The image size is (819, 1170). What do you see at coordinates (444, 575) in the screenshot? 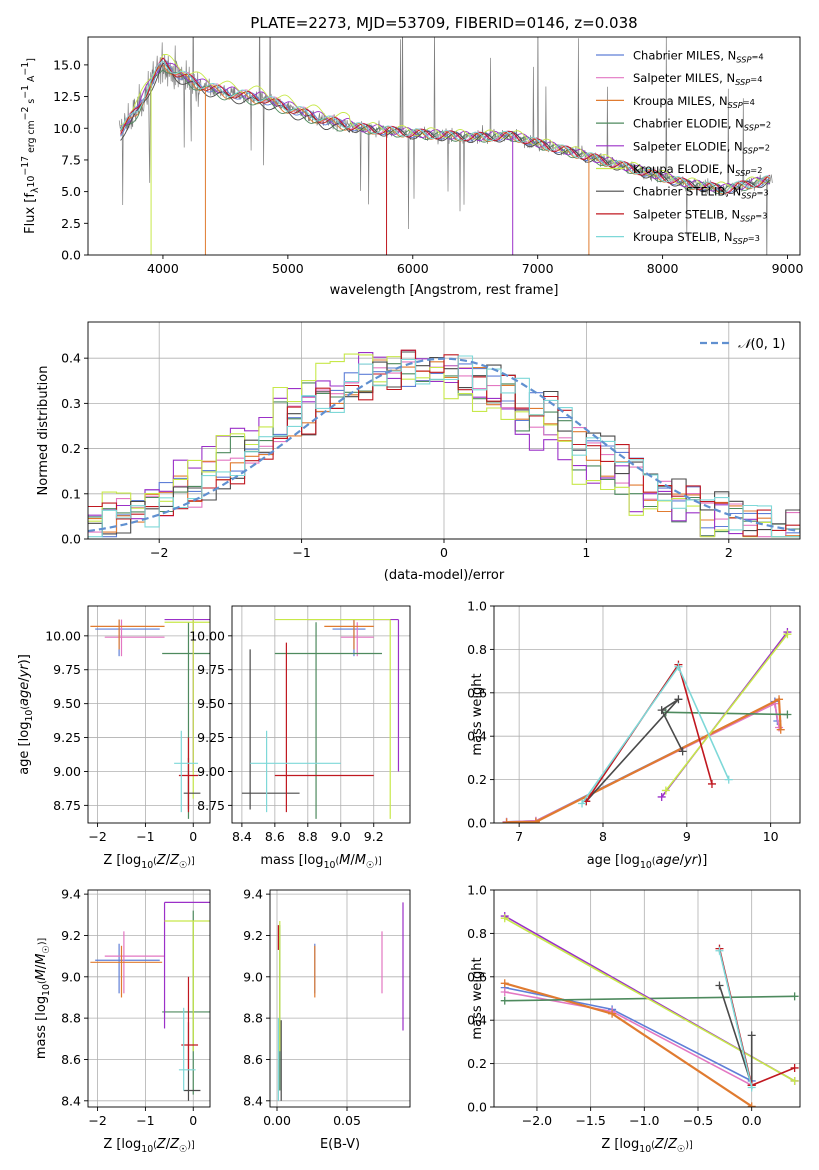
I see `x-axis-label: (data-model)/error` at bounding box center [444, 575].